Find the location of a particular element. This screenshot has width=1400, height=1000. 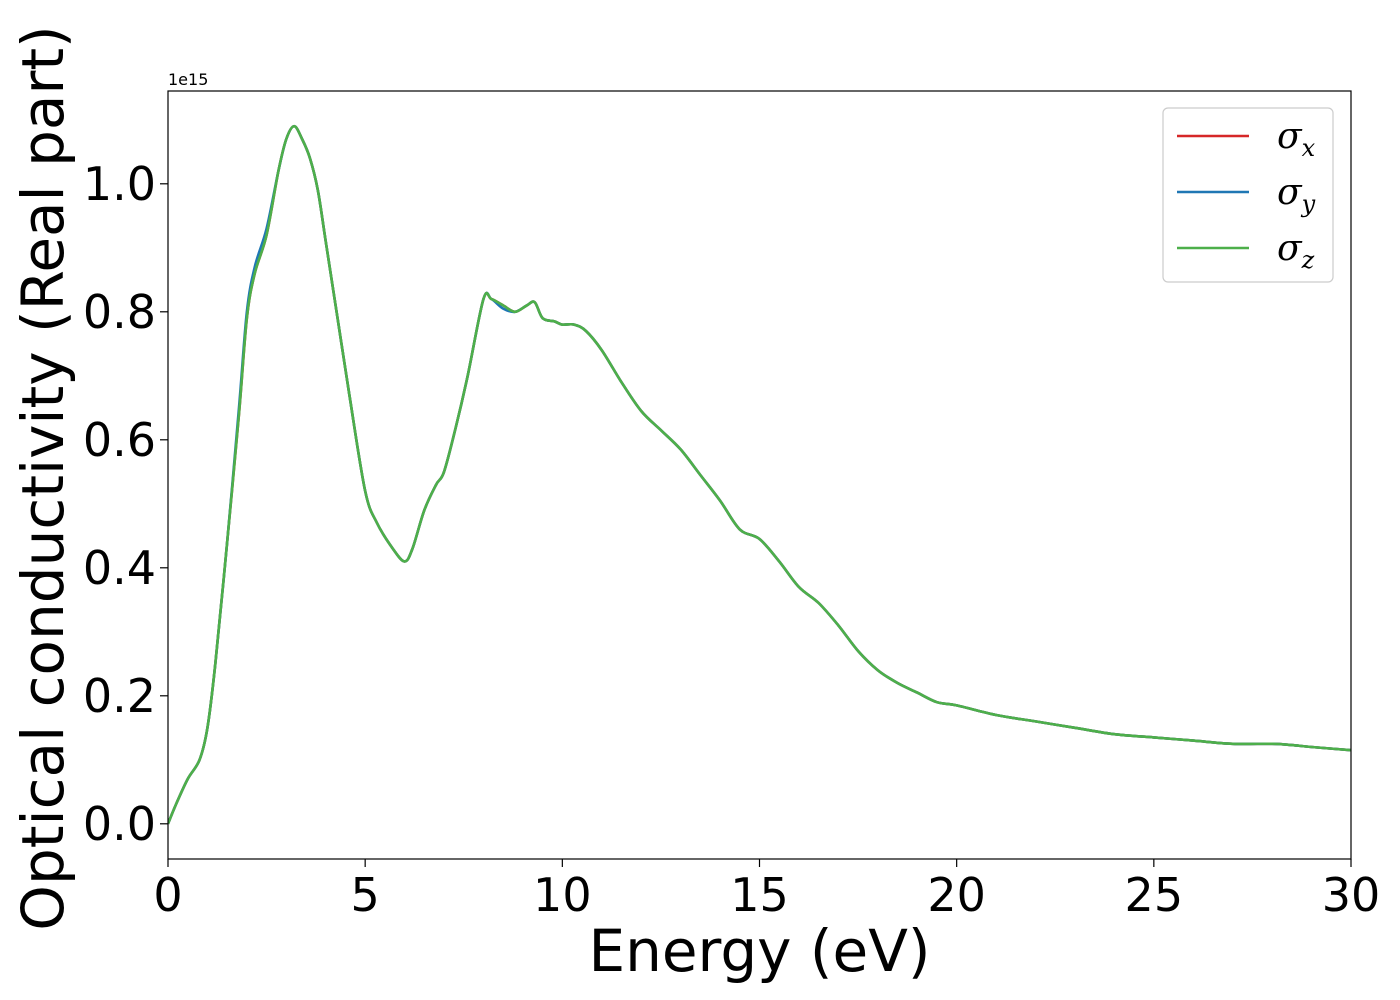

x-tick-label: 10 is located at coordinates (562, 895).